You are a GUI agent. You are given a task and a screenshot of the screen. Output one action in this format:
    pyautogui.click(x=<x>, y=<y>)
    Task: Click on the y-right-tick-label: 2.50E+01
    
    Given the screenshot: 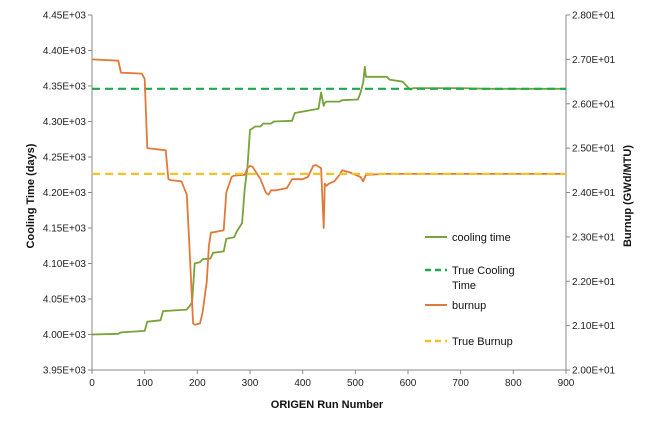 What is the action you would take?
    pyautogui.click(x=594, y=149)
    